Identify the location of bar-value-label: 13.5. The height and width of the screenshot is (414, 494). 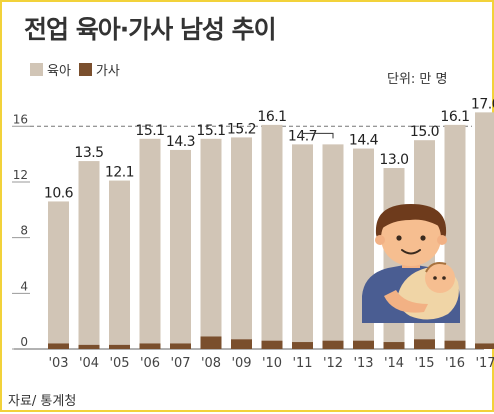
(88, 153).